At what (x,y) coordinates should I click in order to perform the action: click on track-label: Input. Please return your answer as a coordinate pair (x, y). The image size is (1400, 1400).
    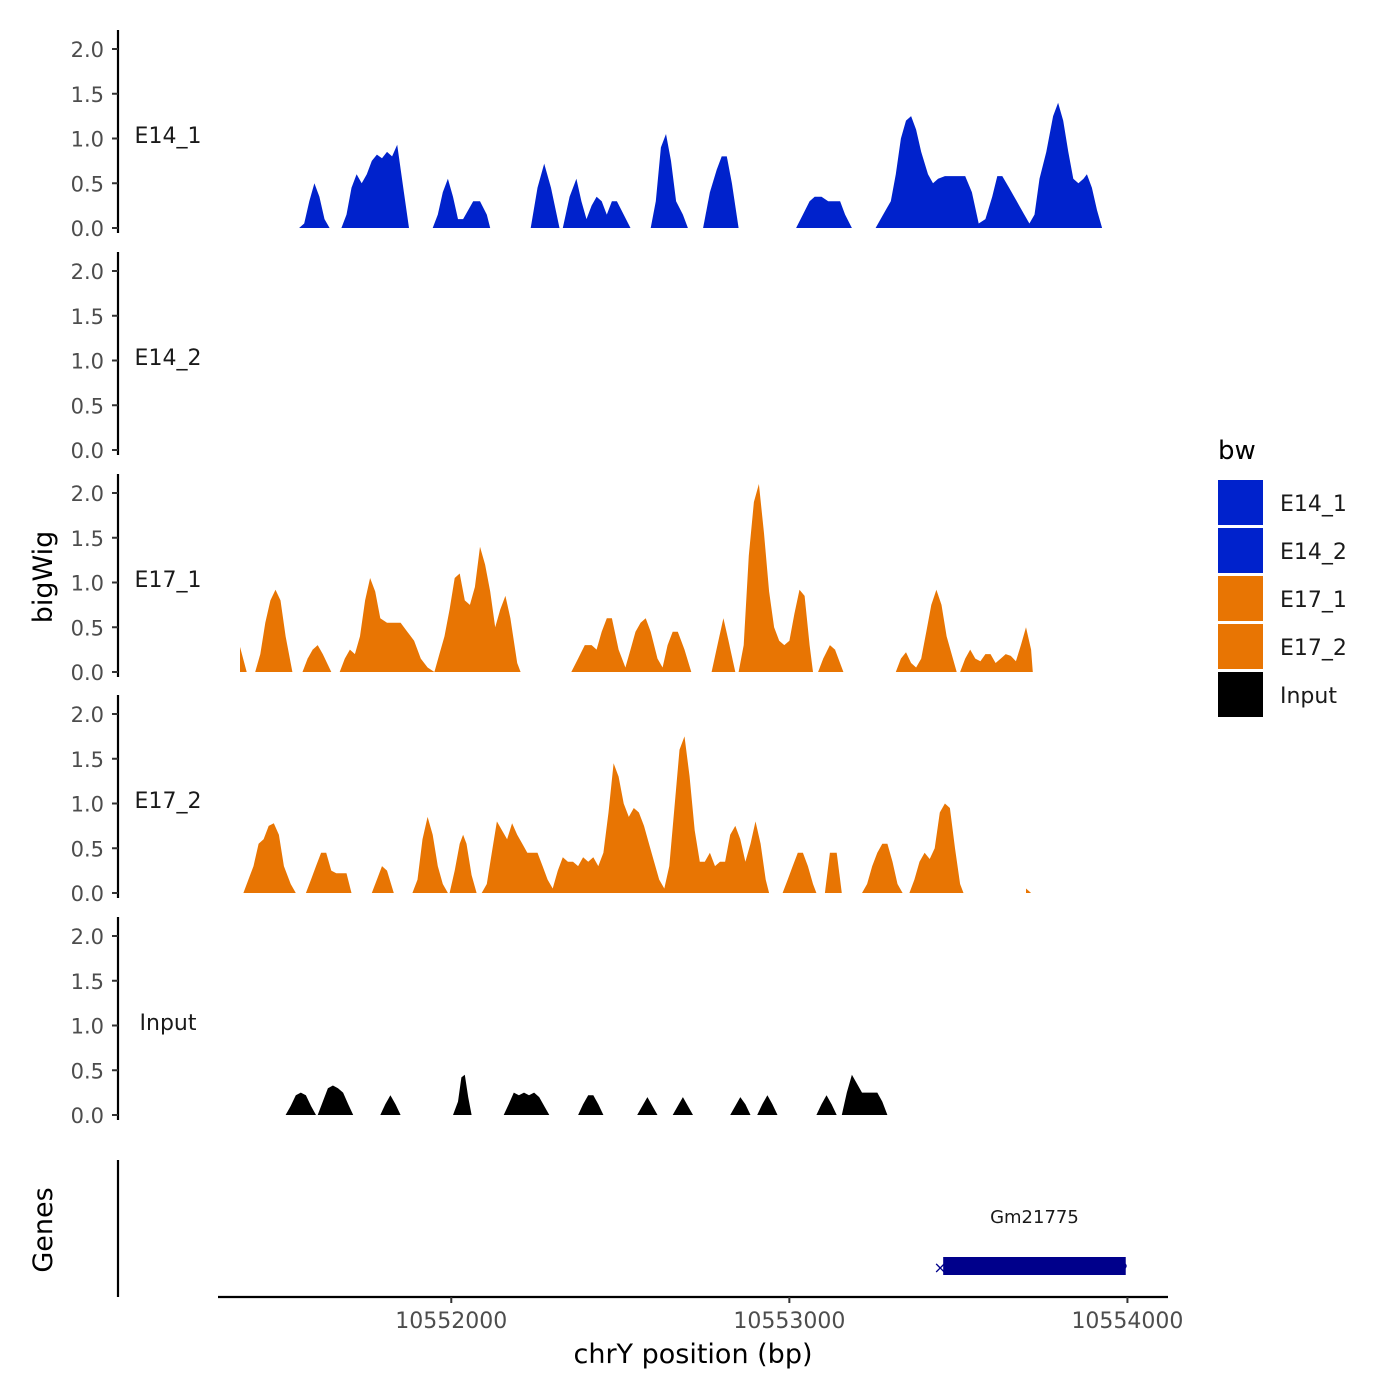
    Looking at the image, I should click on (168, 1023).